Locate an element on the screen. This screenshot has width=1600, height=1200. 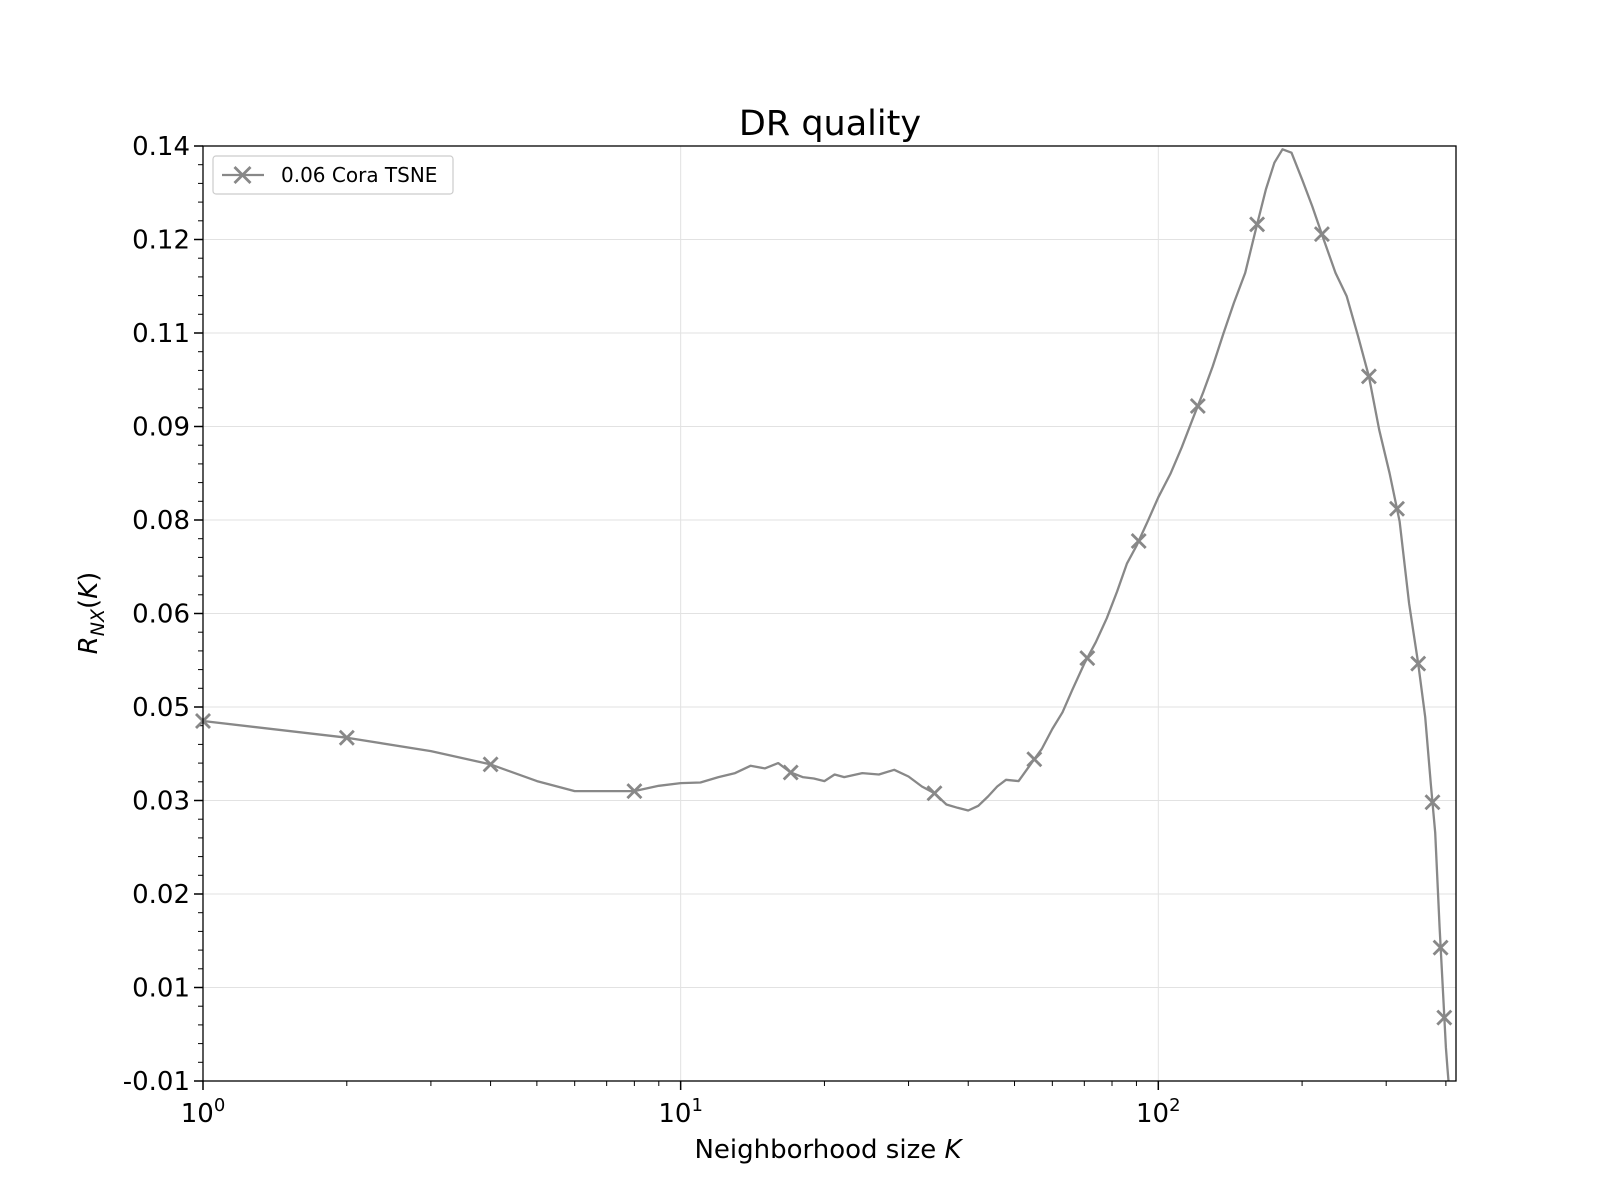
y-tick-label: 0.11 is located at coordinates (161, 334).